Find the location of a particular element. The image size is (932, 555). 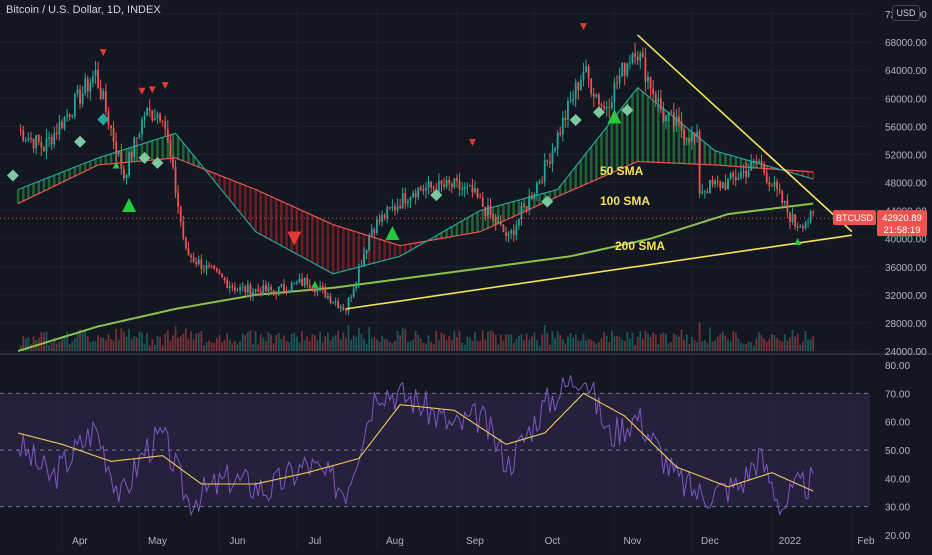

rsi-tick-label: 80.00 is located at coordinates (897, 366).